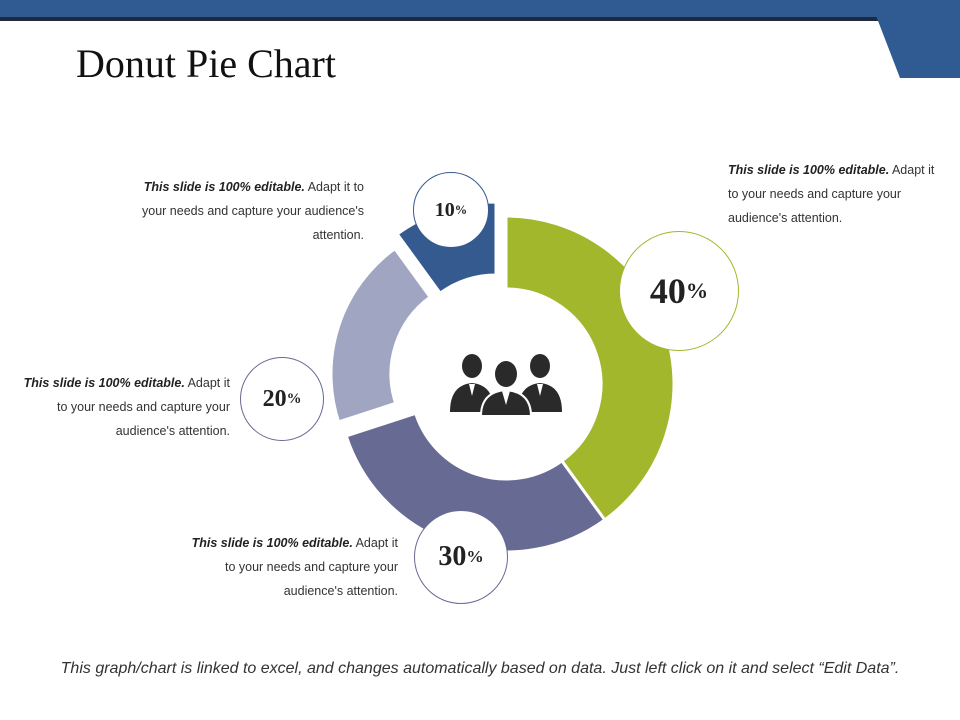 The image size is (960, 720). I want to click on corner-accent, so click(915, 39).